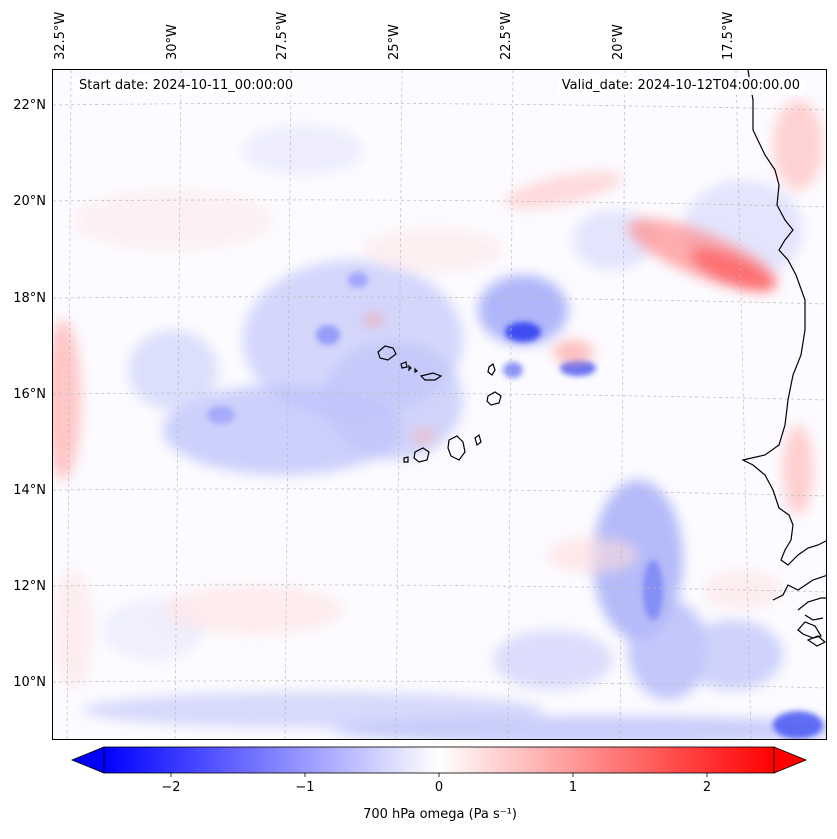 Image resolution: width=837 pixels, height=839 pixels. I want to click on lon-label-22-5w: 22.5°W, so click(506, 35).